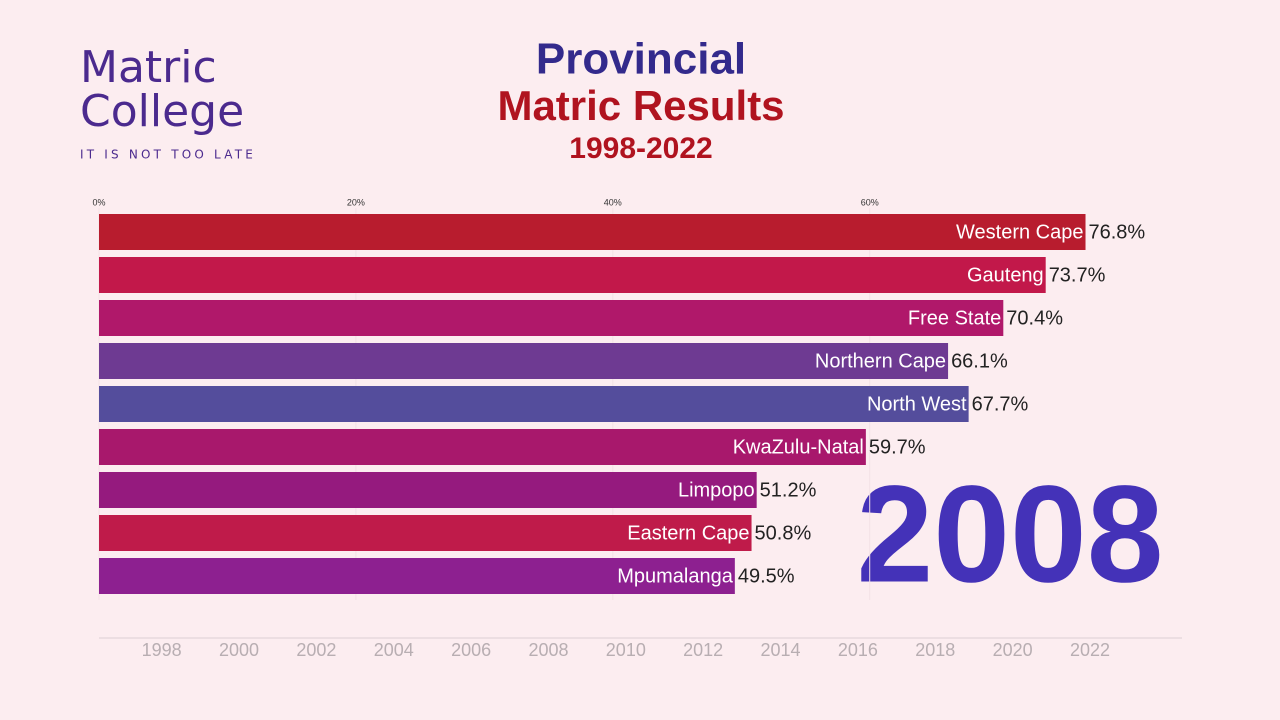  I want to click on timeline-label: 2020, so click(1013, 650).